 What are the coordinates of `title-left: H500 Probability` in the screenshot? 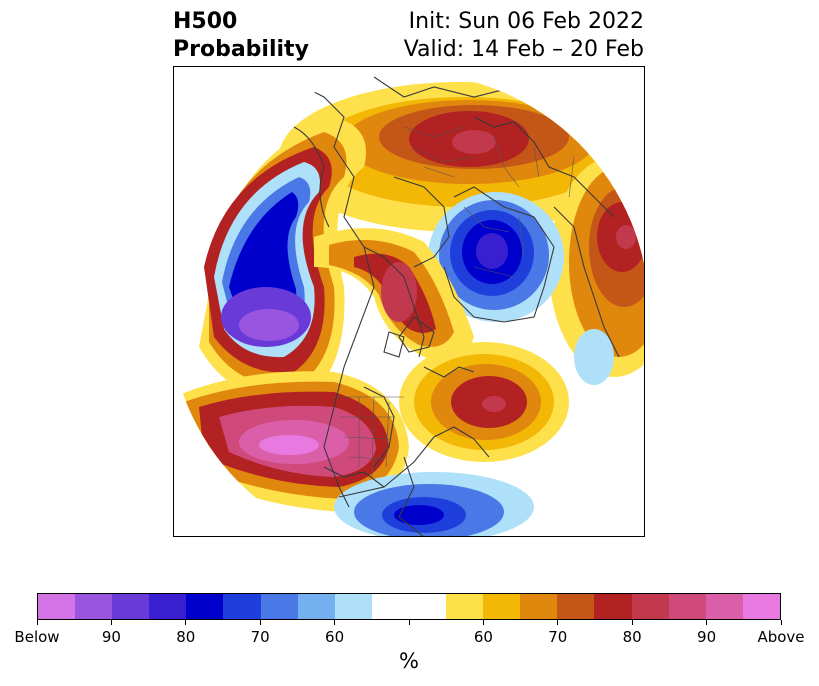 It's located at (241, 36).